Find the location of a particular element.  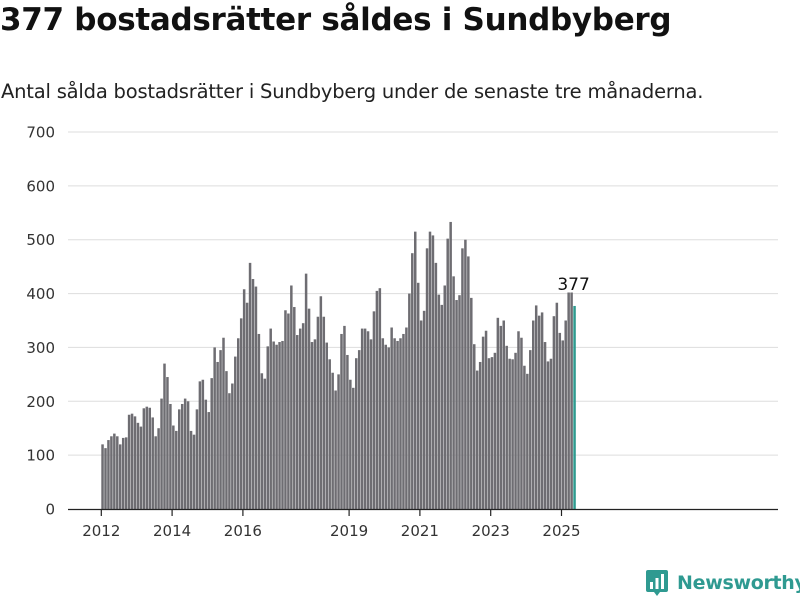

x-axis-ticks: 2012 2014 2016 2019 2021 2023 2025 is located at coordinates (331, 524).